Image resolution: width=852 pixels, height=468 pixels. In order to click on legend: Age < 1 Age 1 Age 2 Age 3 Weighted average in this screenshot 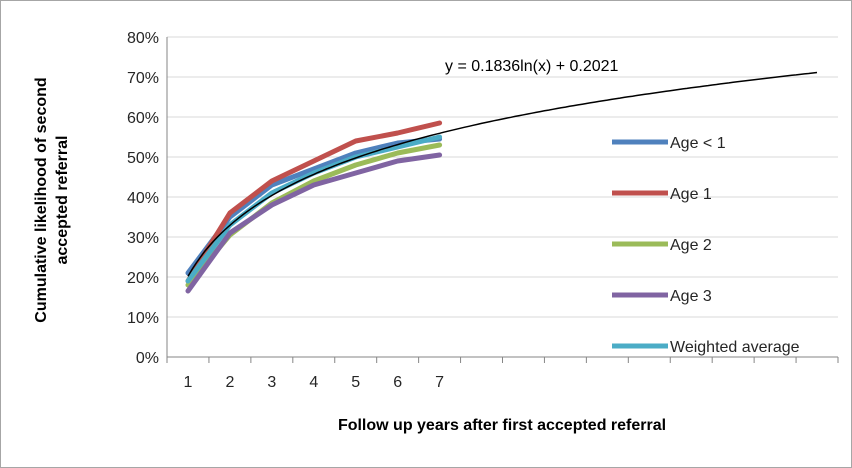, I will do `click(706, 245)`.